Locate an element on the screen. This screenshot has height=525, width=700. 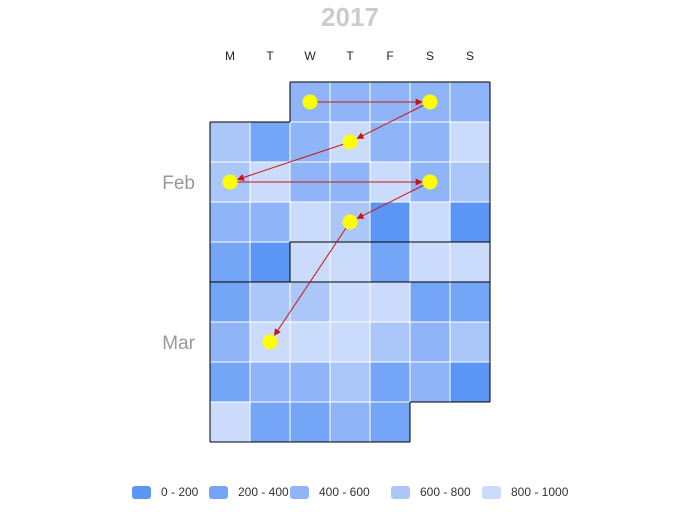
legend-label: 200 - 400 is located at coordinates (263, 492).